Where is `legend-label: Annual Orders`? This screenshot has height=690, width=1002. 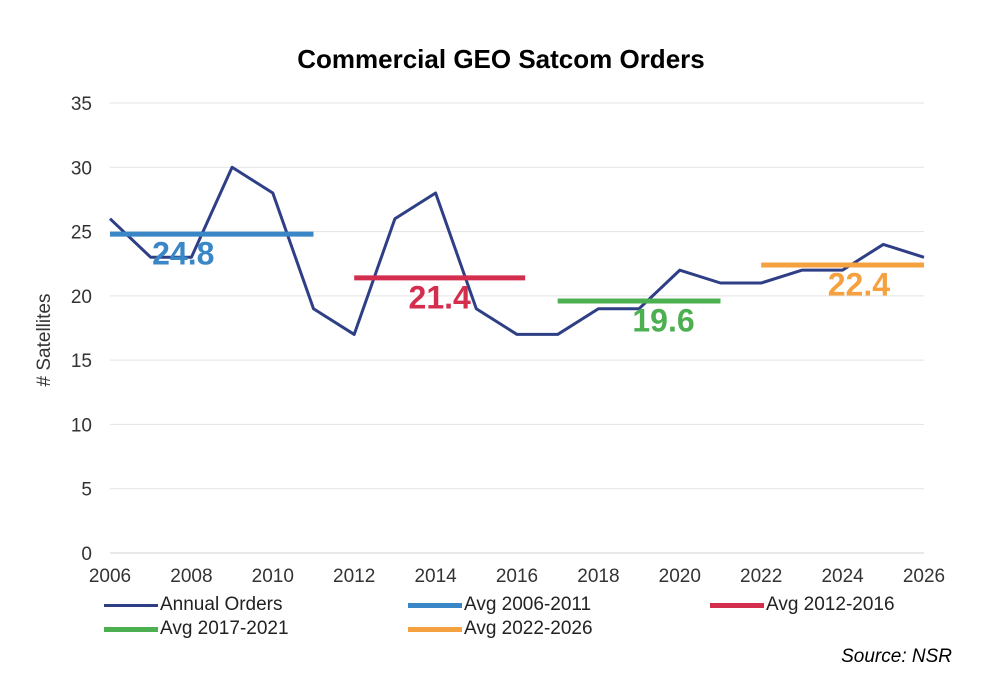
legend-label: Annual Orders is located at coordinates (221, 604).